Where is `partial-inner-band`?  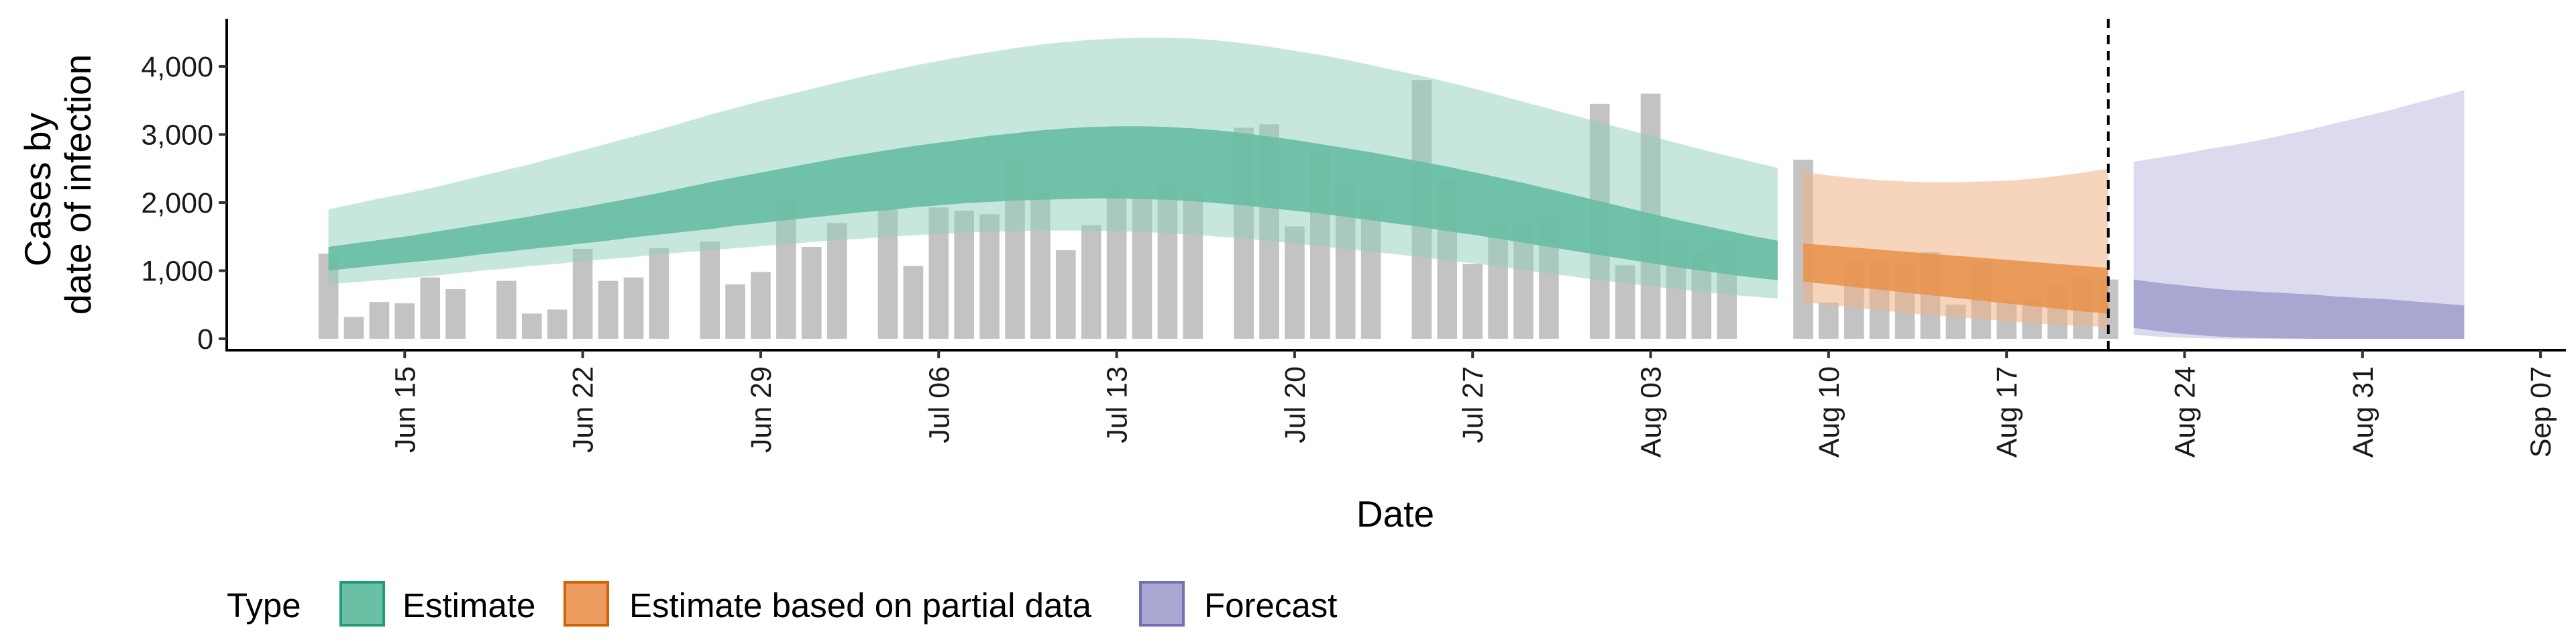 partial-inner-band is located at coordinates (1955, 278).